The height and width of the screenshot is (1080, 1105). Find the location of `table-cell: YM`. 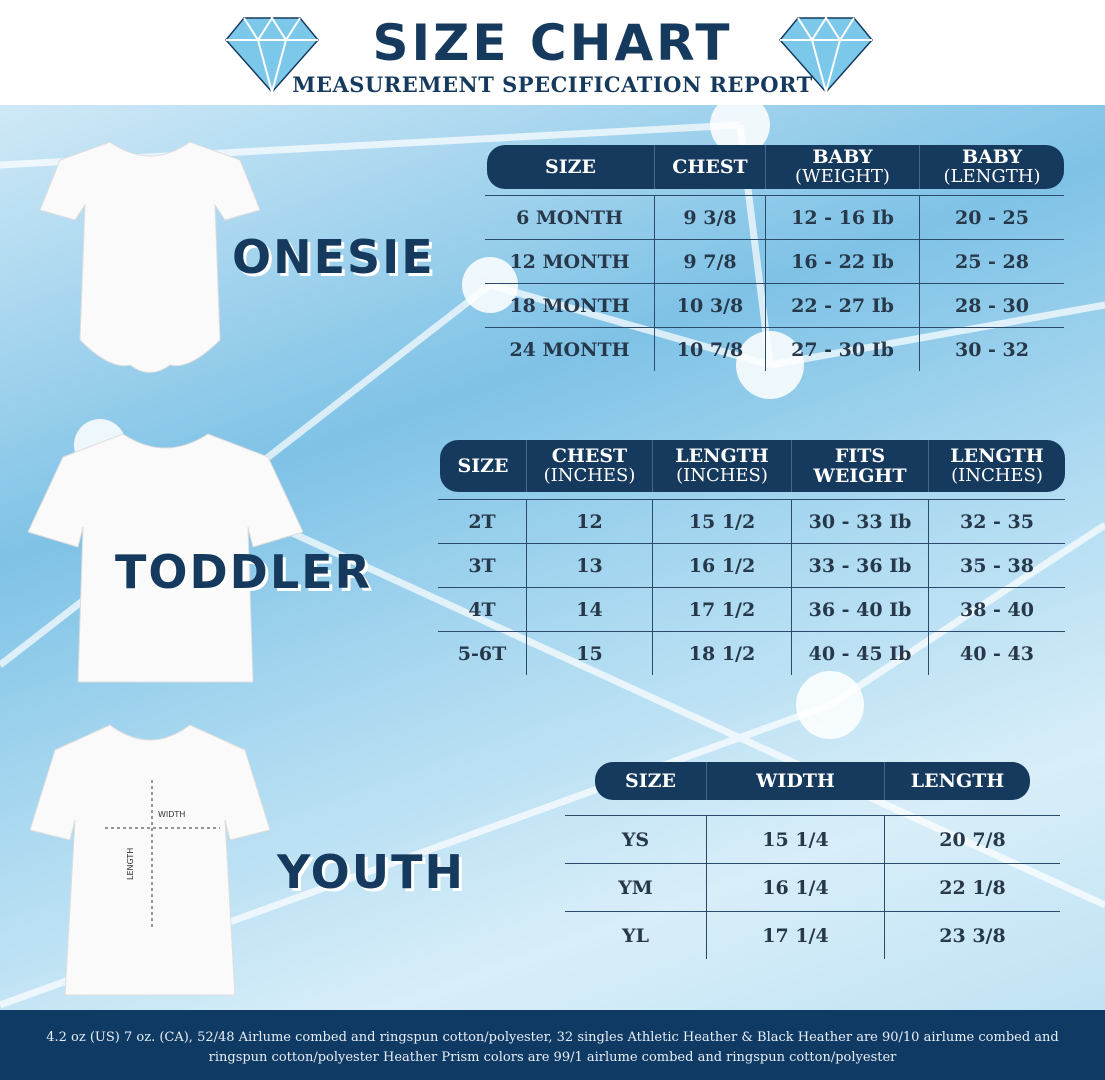

table-cell: YM is located at coordinates (636, 887).